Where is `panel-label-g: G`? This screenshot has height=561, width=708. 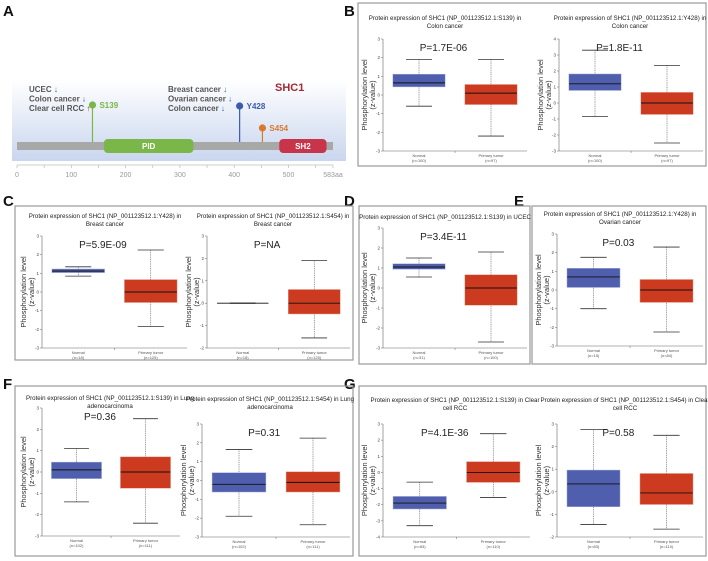
panel-label-g: G is located at coordinates (350, 384).